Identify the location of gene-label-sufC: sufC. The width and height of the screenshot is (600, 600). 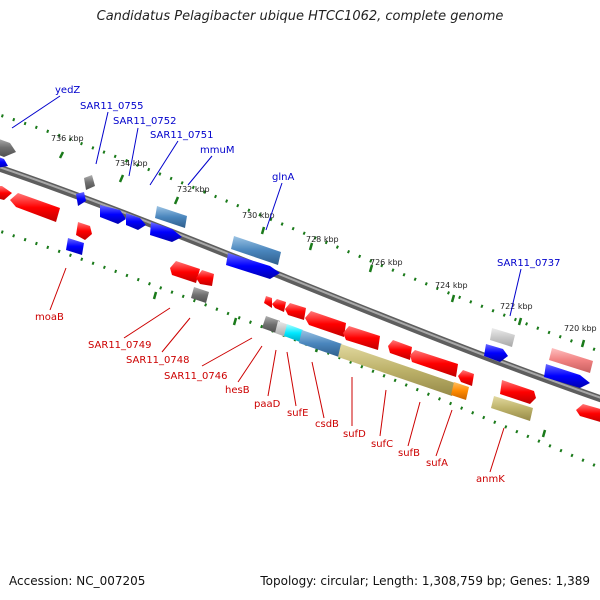
(382, 444).